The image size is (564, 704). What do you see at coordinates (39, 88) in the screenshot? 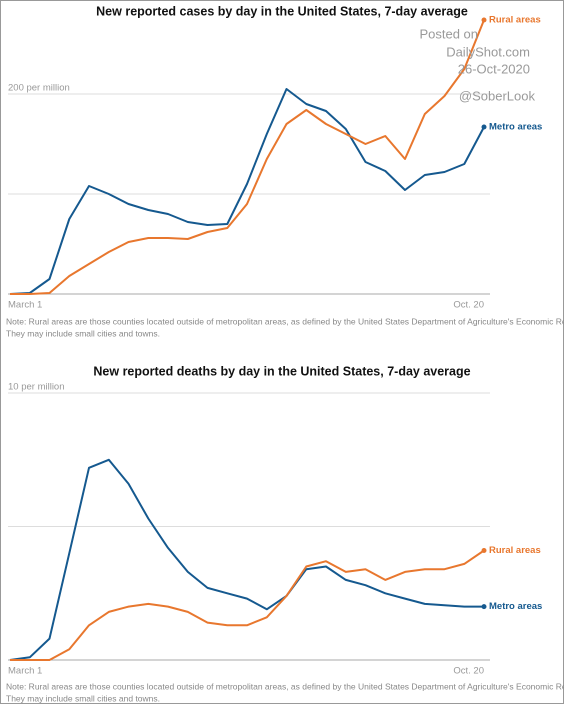
I see `y-tick-label: 200 per million` at bounding box center [39, 88].